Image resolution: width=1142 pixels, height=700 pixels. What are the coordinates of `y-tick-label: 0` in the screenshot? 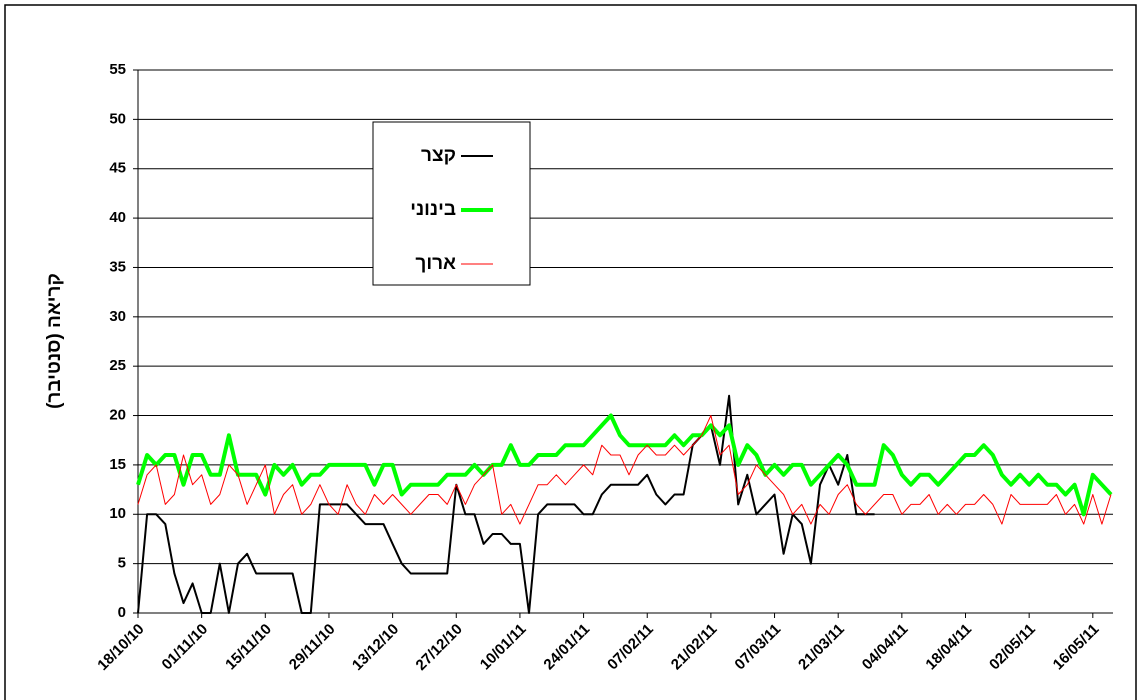 It's located at (122, 612).